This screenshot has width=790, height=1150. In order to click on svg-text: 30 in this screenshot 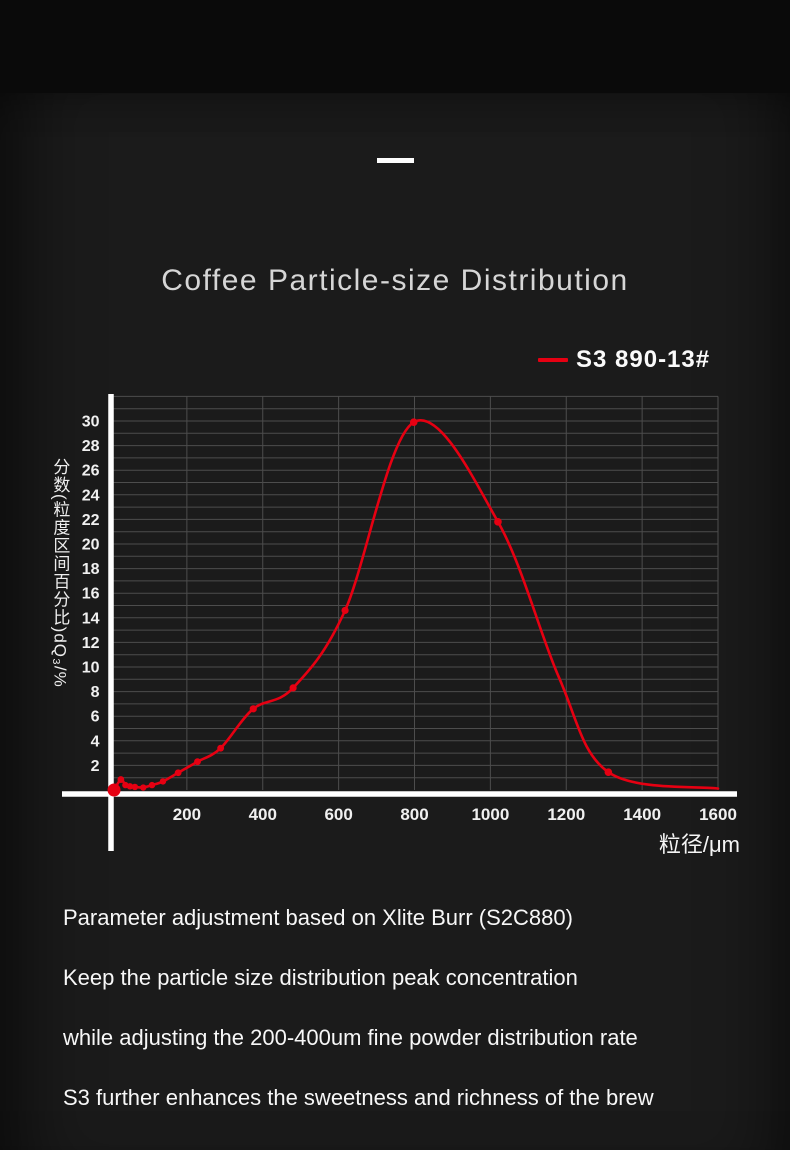, I will do `click(91, 422)`.